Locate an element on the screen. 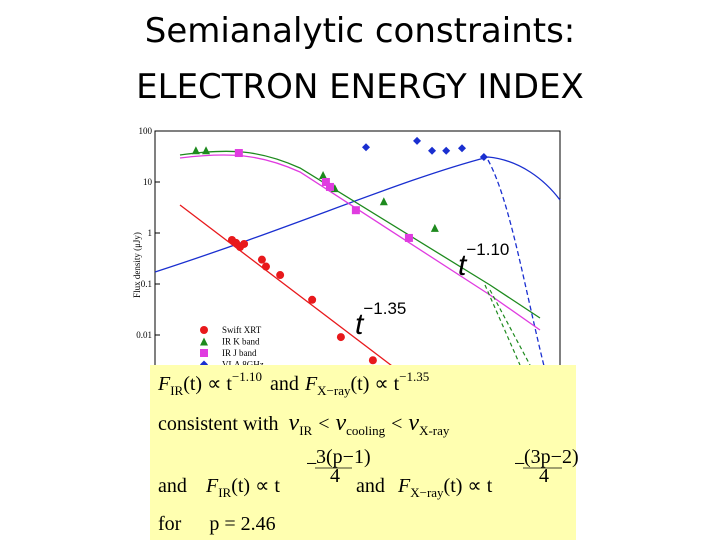  title-line: Semianalytic constraints: is located at coordinates (360, 31).